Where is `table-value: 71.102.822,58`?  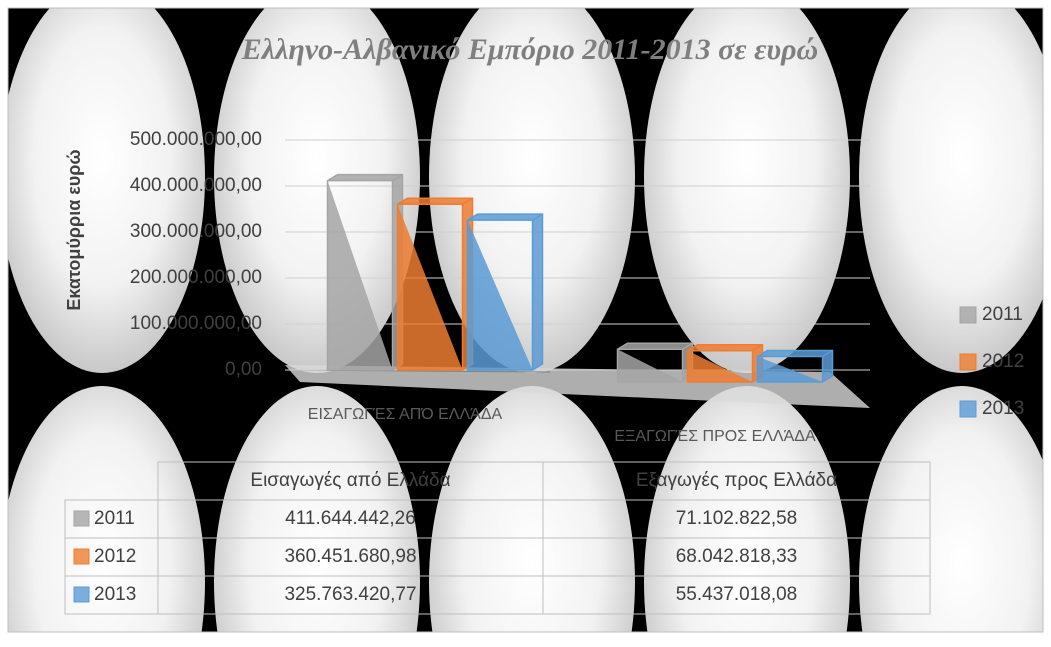
table-value: 71.102.822,58 is located at coordinates (737, 518).